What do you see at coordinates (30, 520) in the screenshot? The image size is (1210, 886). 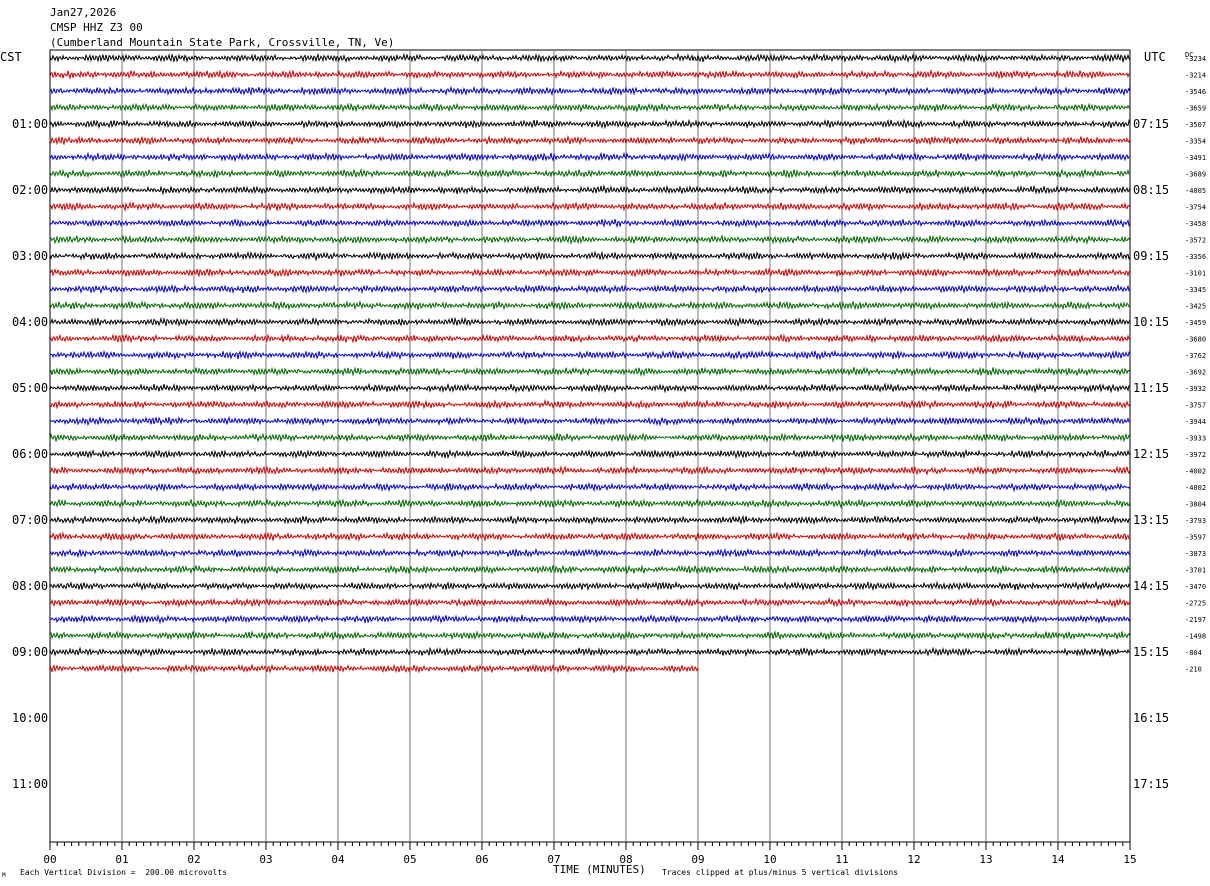 I see `cst-hour-label: 07:00` at bounding box center [30, 520].